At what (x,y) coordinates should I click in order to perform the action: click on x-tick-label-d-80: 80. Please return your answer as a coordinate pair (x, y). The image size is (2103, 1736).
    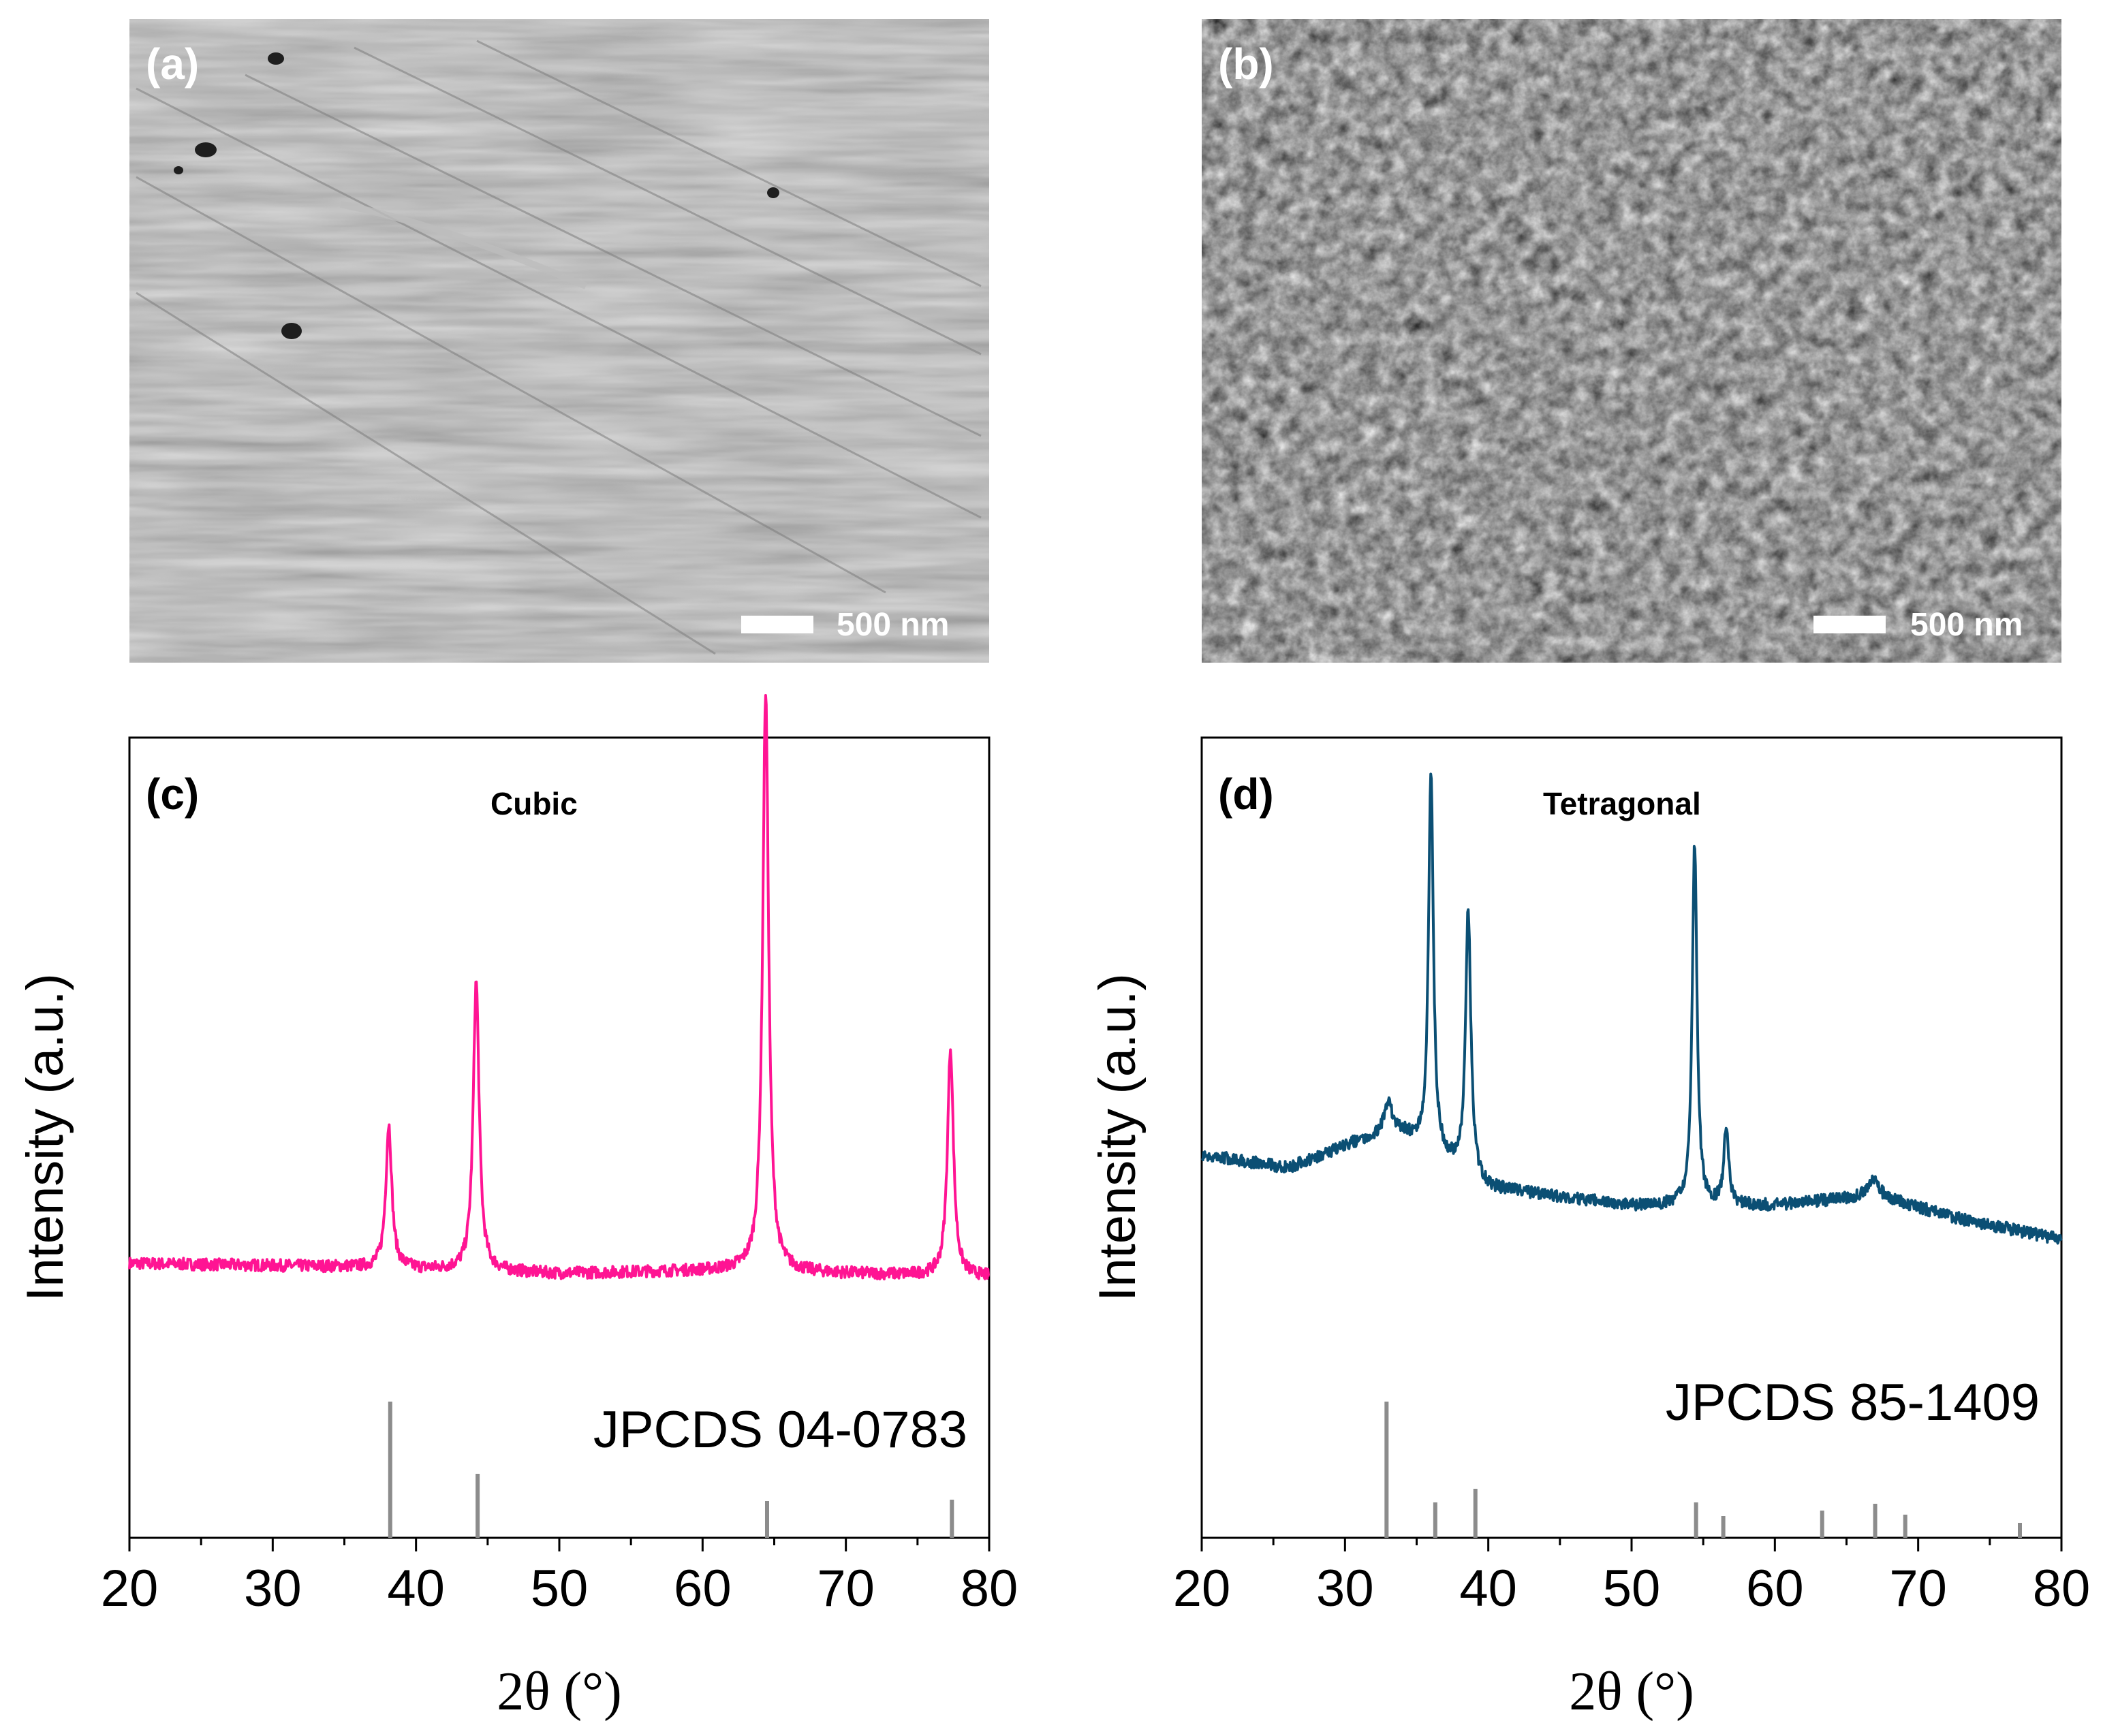
    Looking at the image, I should click on (2062, 1589).